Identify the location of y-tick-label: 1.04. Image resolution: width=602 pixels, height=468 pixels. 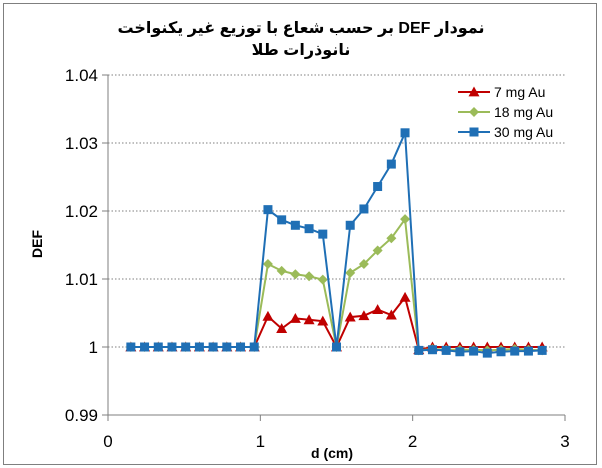
(81, 75).